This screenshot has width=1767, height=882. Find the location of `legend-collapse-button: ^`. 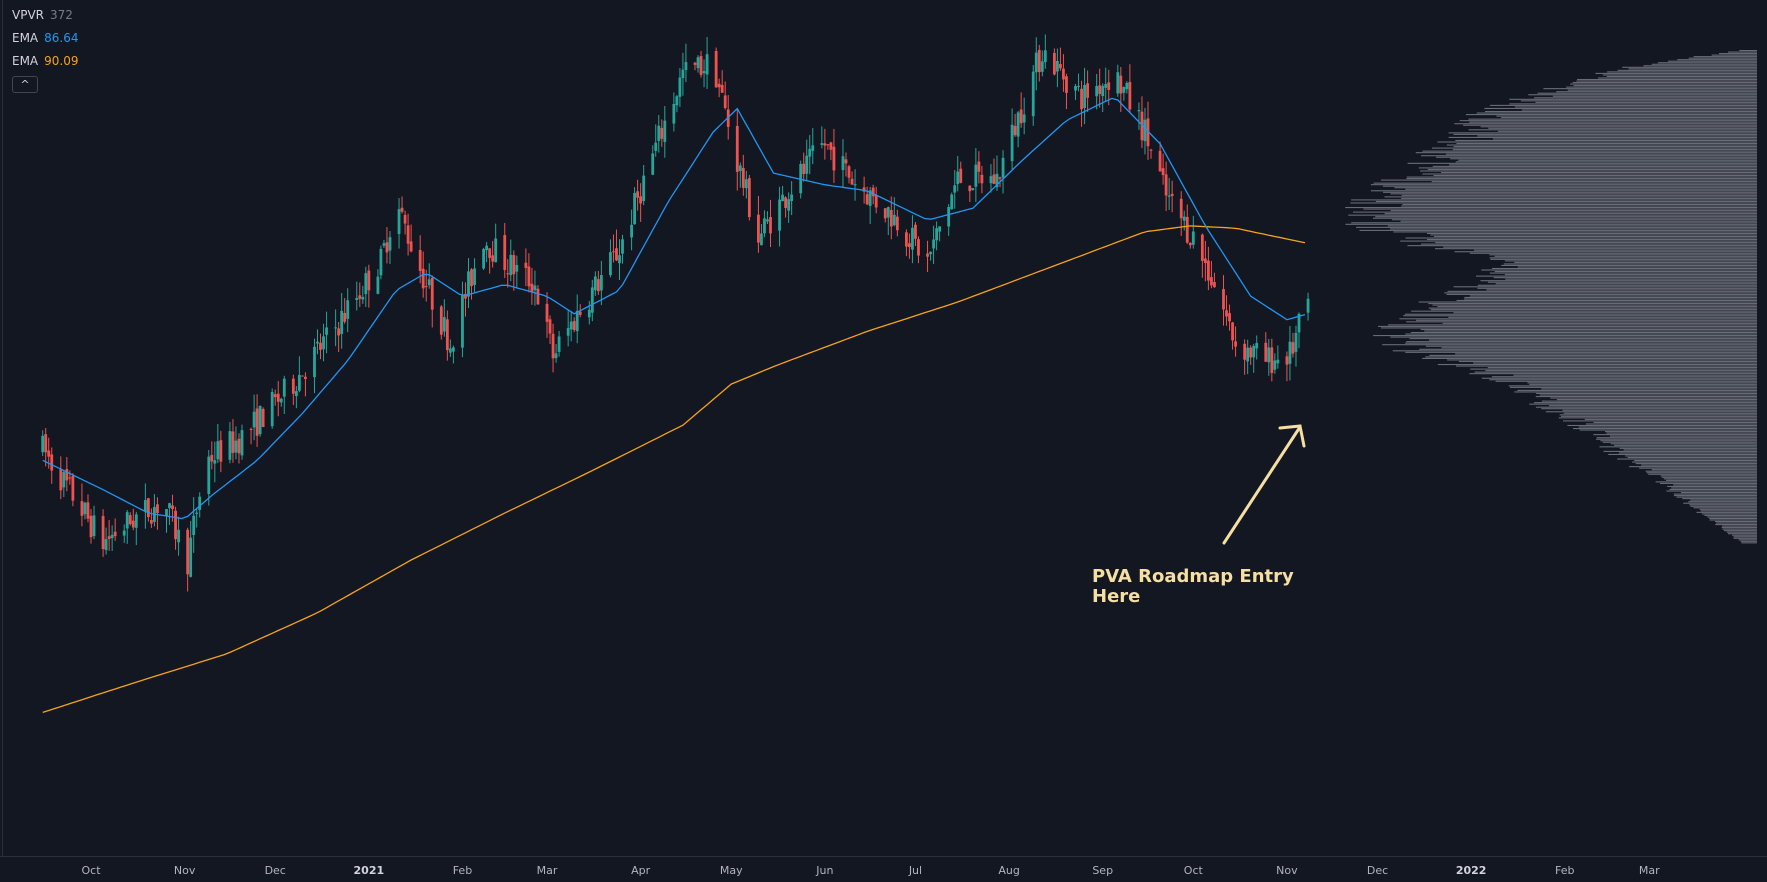

legend-collapse-button: ^ is located at coordinates (25, 84).